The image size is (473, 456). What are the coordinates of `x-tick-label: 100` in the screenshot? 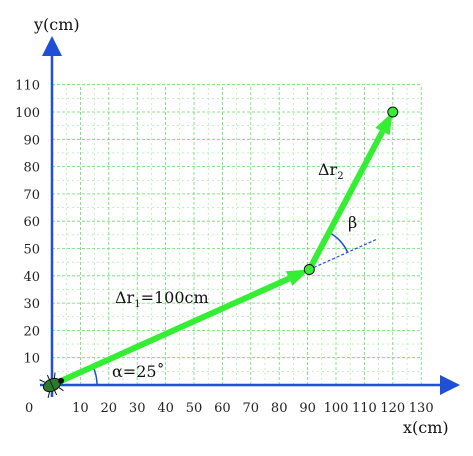 It's located at (336, 408).